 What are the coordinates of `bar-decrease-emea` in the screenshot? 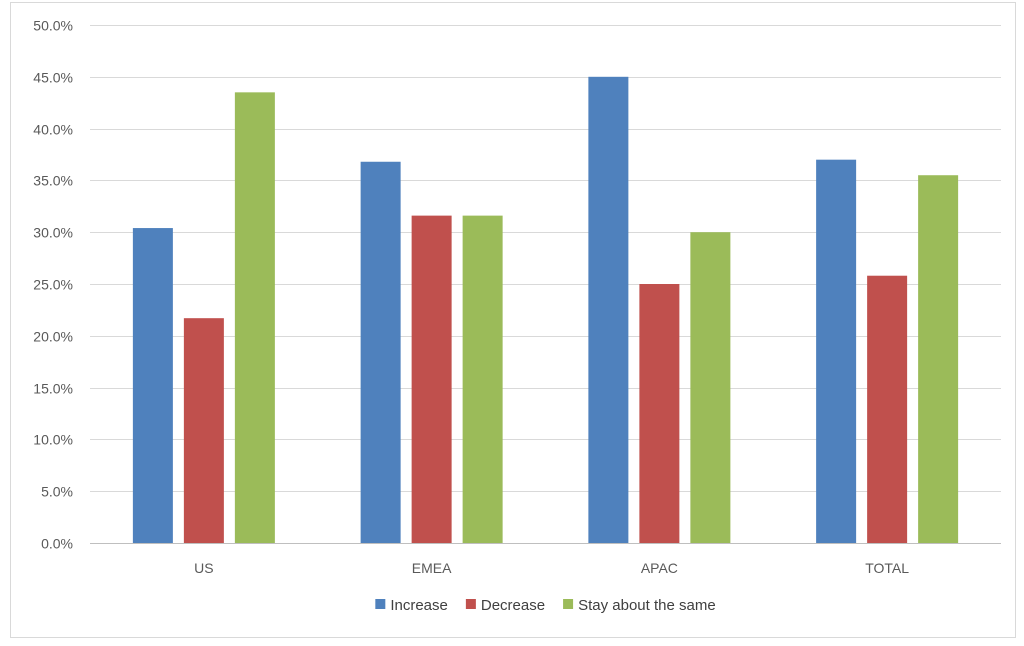 It's located at (431, 379).